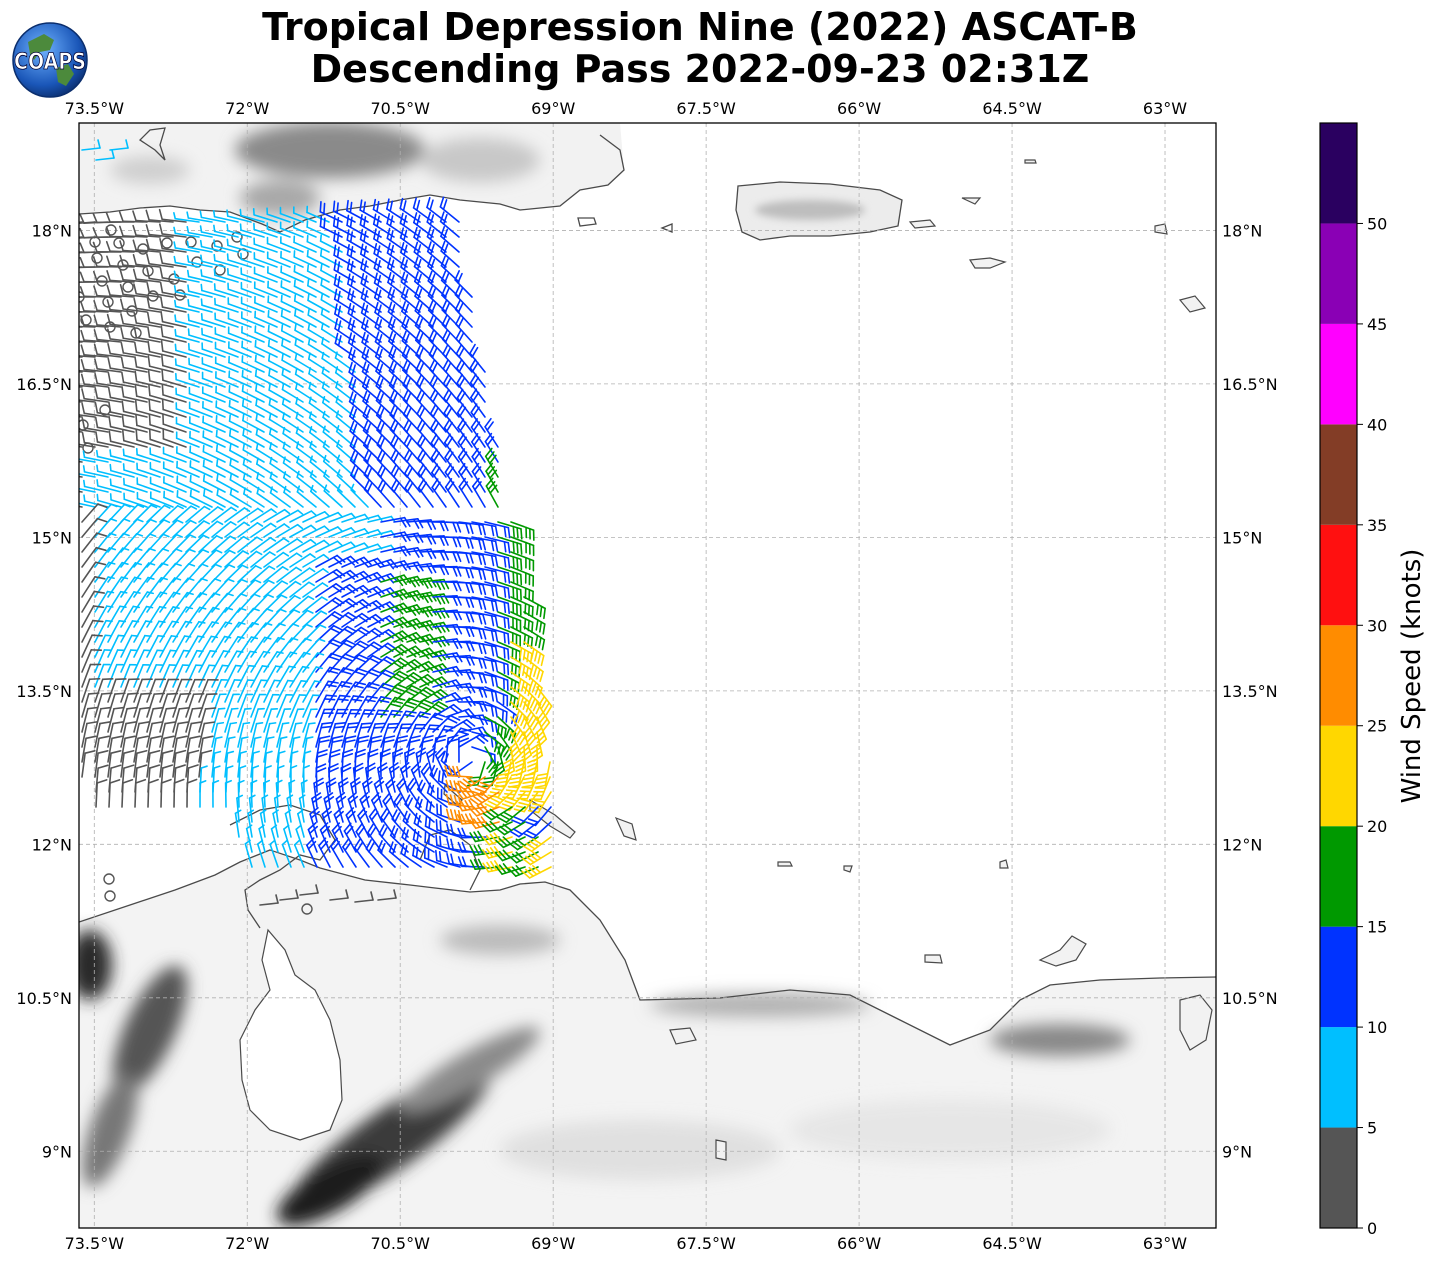 This screenshot has width=1456, height=1264. What do you see at coordinates (52, 537) in the screenshot?
I see `lat-tick-label-left: 15°N` at bounding box center [52, 537].